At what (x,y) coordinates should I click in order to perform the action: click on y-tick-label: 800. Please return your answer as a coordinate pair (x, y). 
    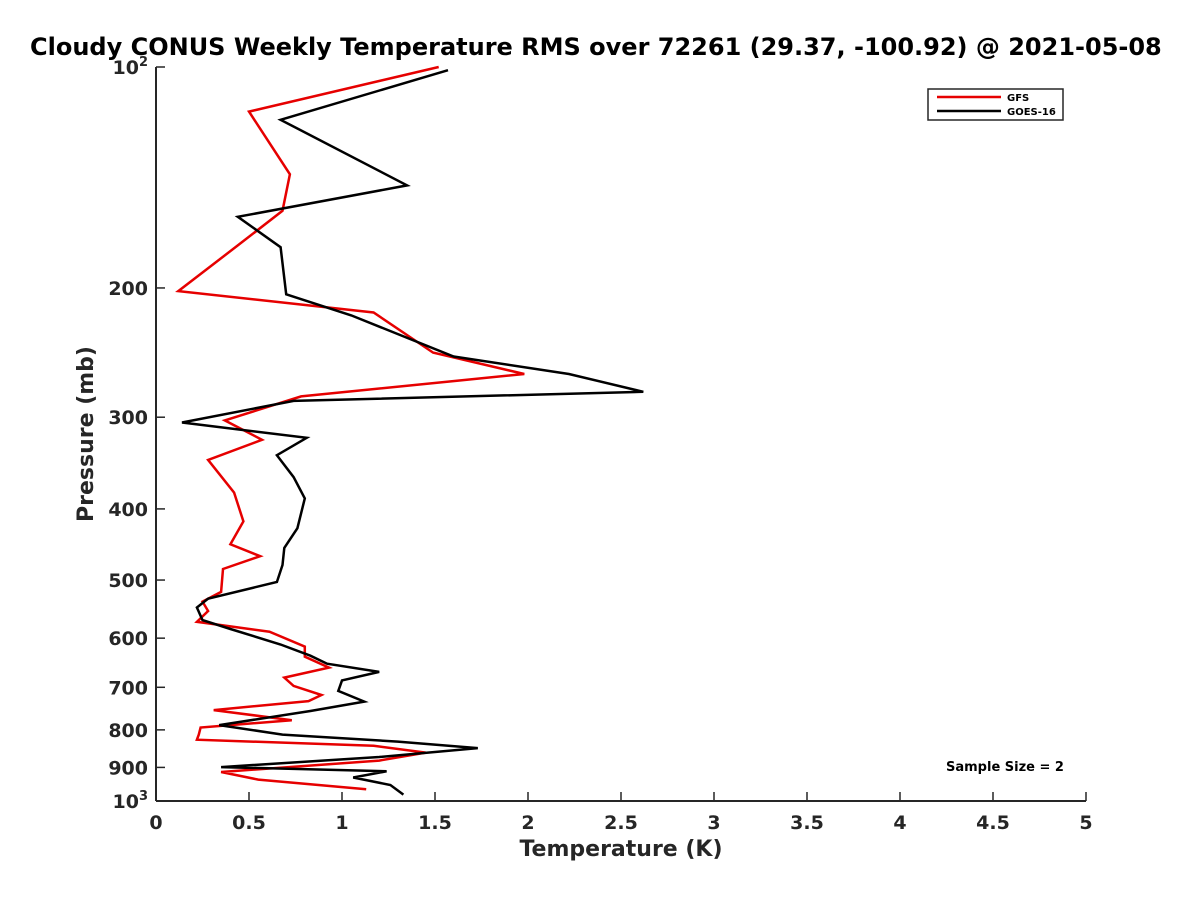
    Looking at the image, I should click on (128, 731).